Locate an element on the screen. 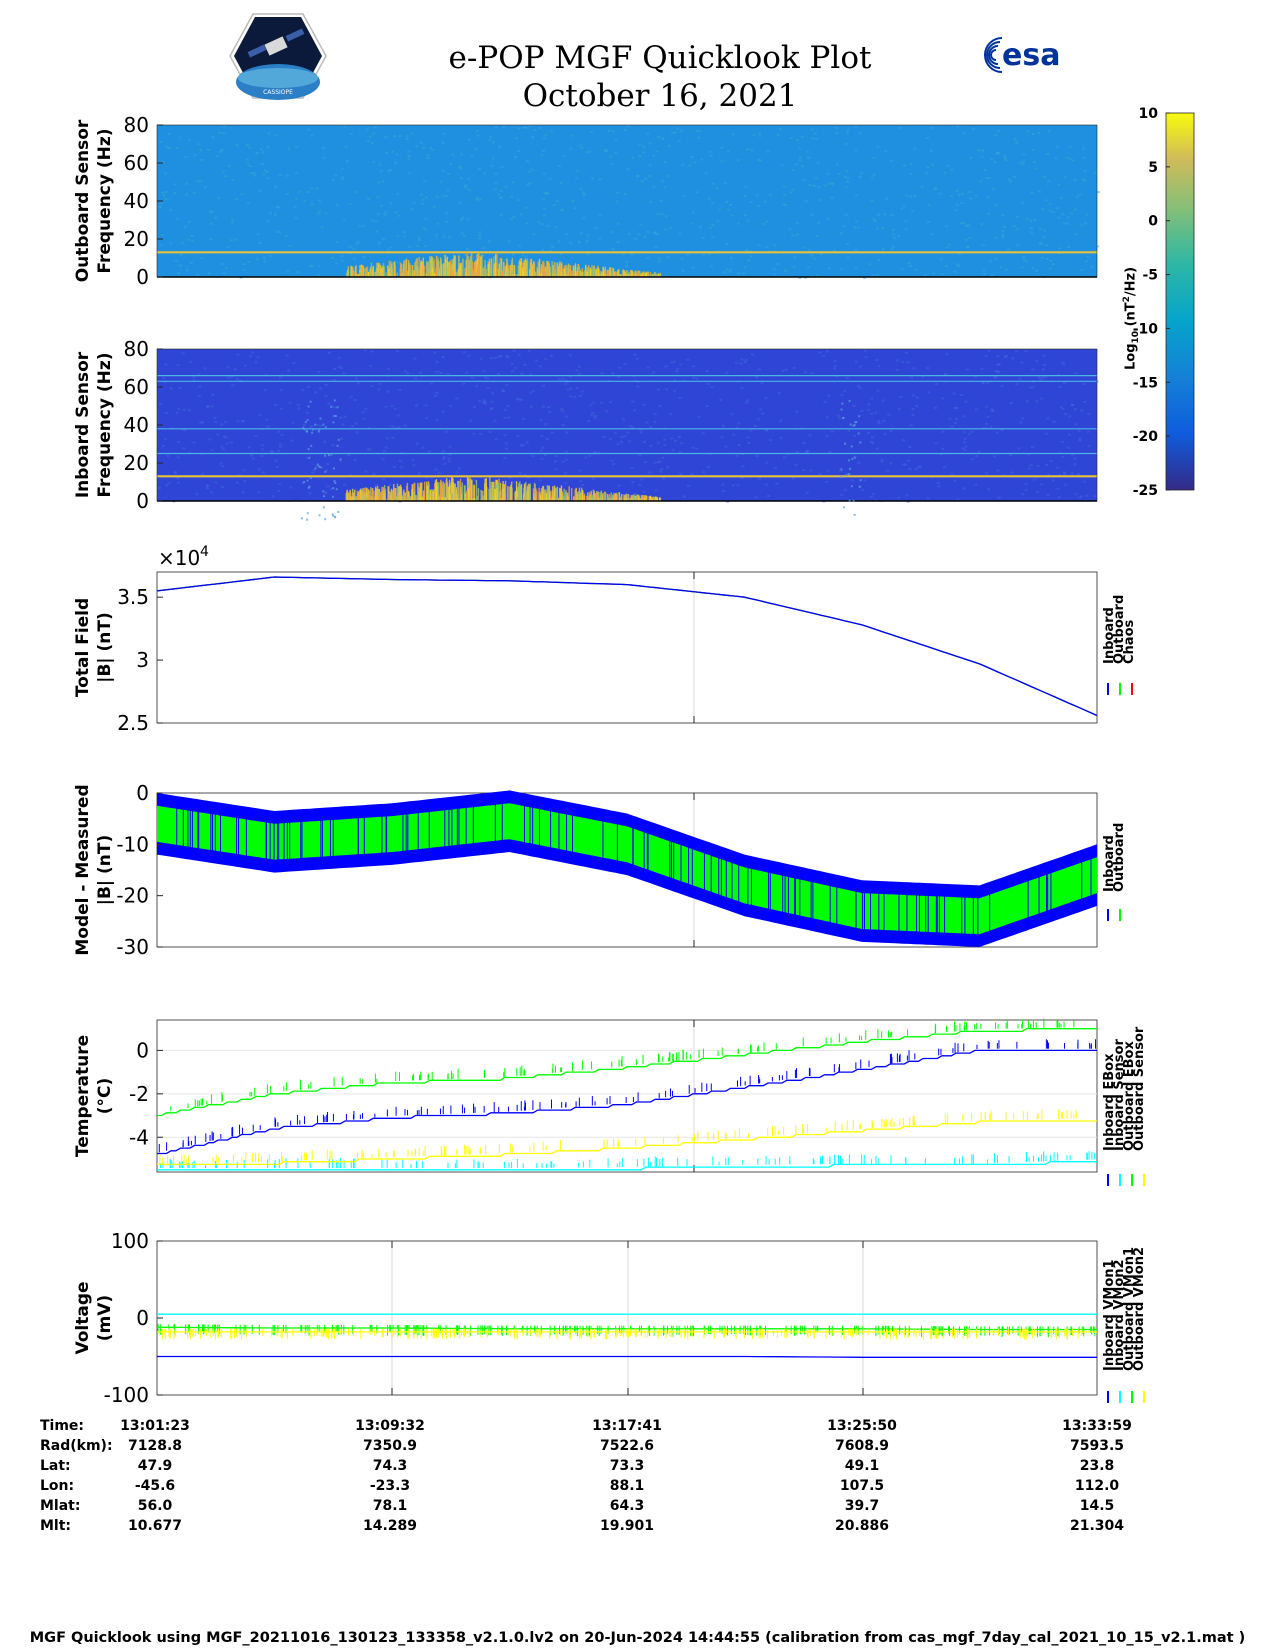 Image resolution: width=1275 pixels, height=1650 pixels. info-value: 74.3 is located at coordinates (390, 1466).